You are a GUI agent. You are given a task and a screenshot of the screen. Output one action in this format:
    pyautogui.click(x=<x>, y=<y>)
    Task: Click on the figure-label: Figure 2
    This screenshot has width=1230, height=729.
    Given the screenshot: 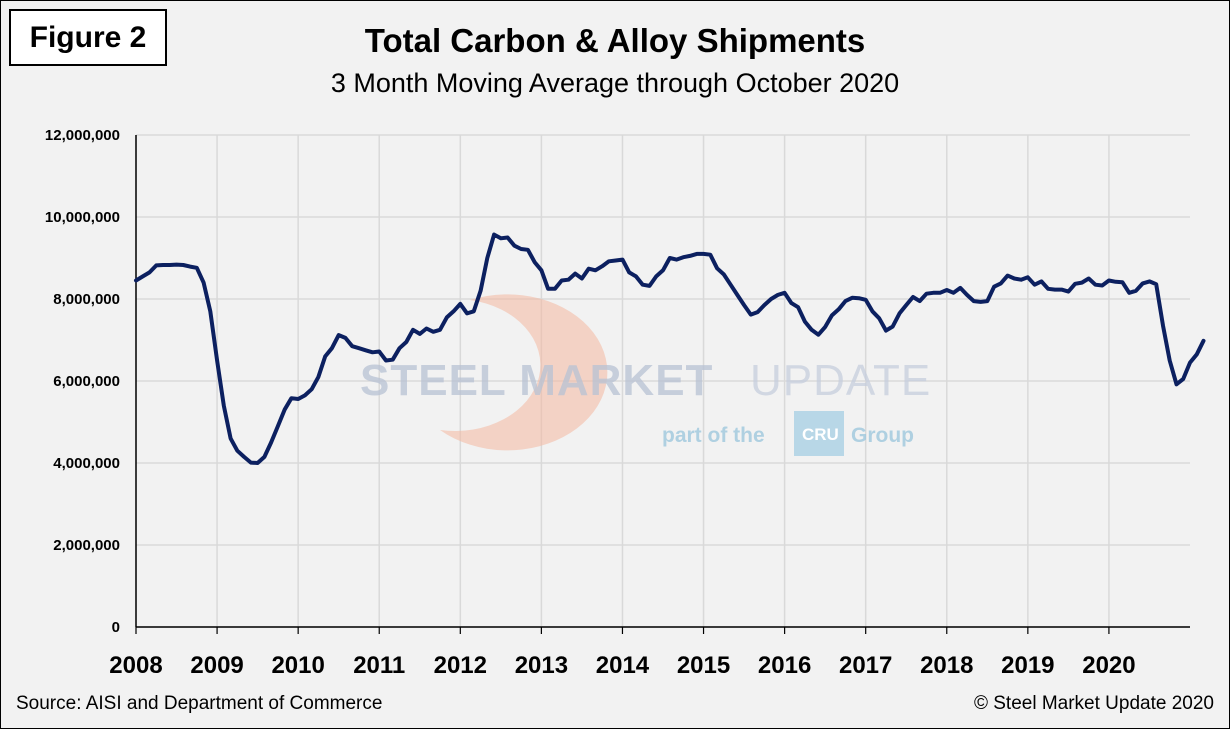 What is the action you would take?
    pyautogui.click(x=88, y=37)
    